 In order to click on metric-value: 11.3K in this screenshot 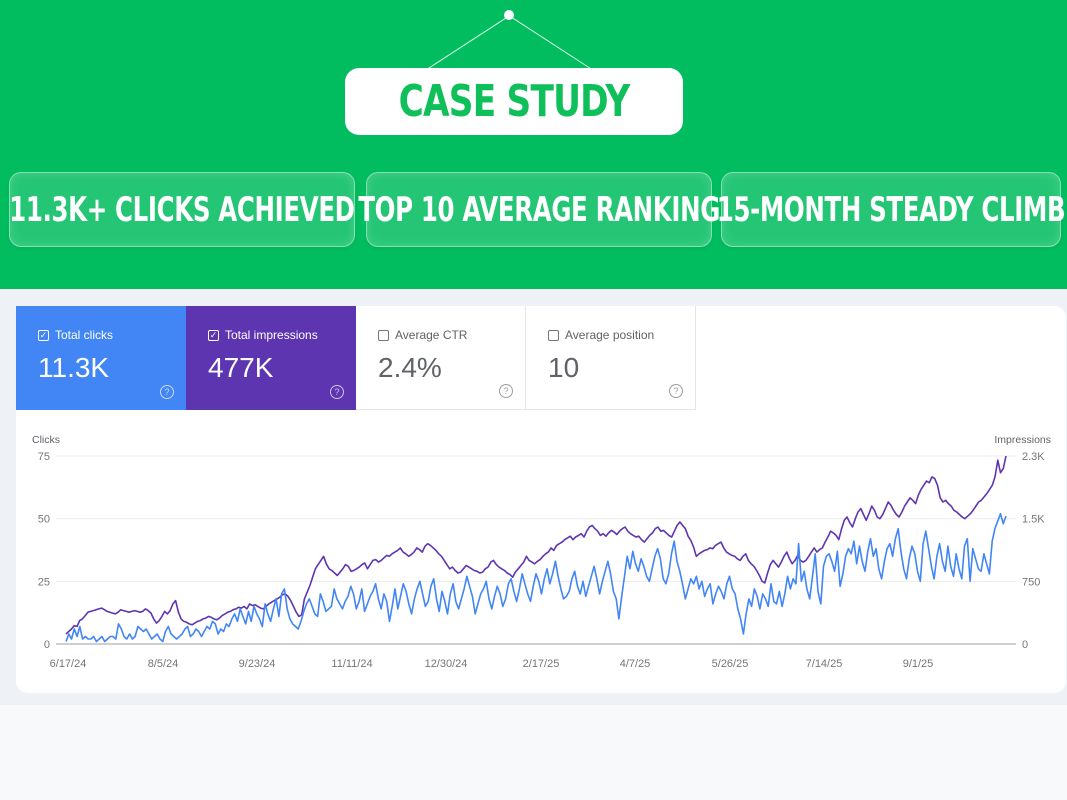, I will do `click(74, 367)`.